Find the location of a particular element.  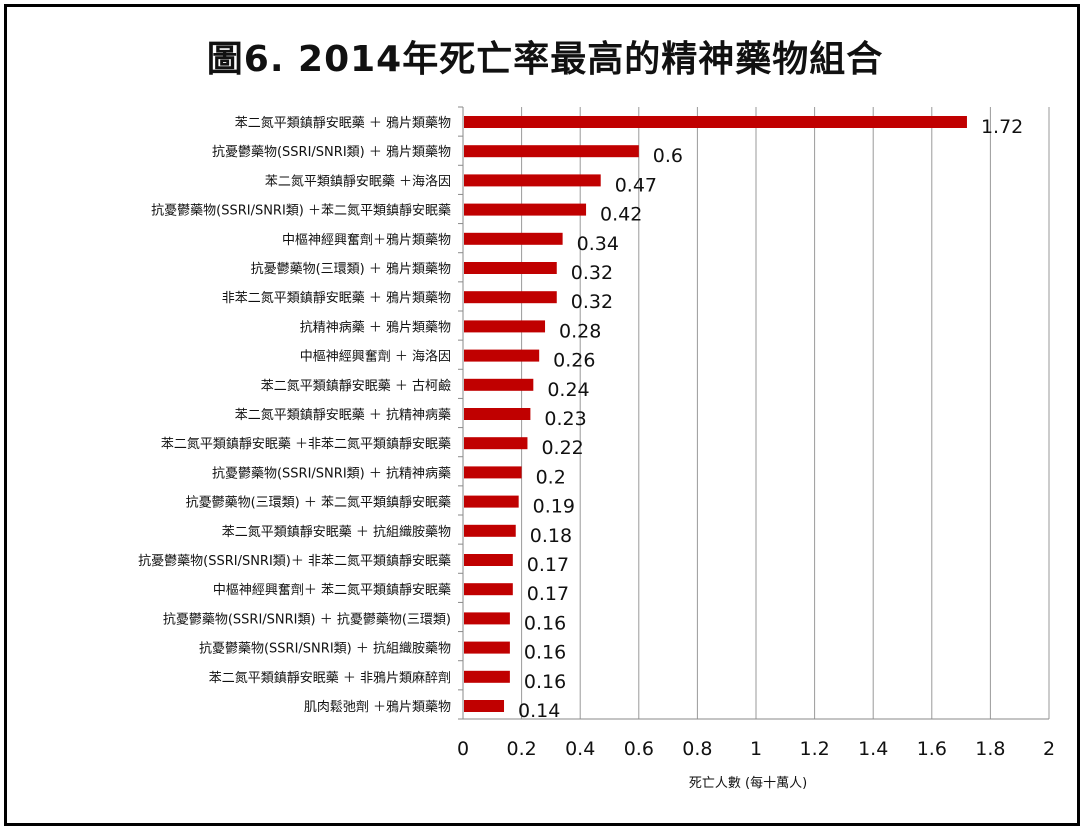

x-tick-label: 0.2 is located at coordinates (521, 749).